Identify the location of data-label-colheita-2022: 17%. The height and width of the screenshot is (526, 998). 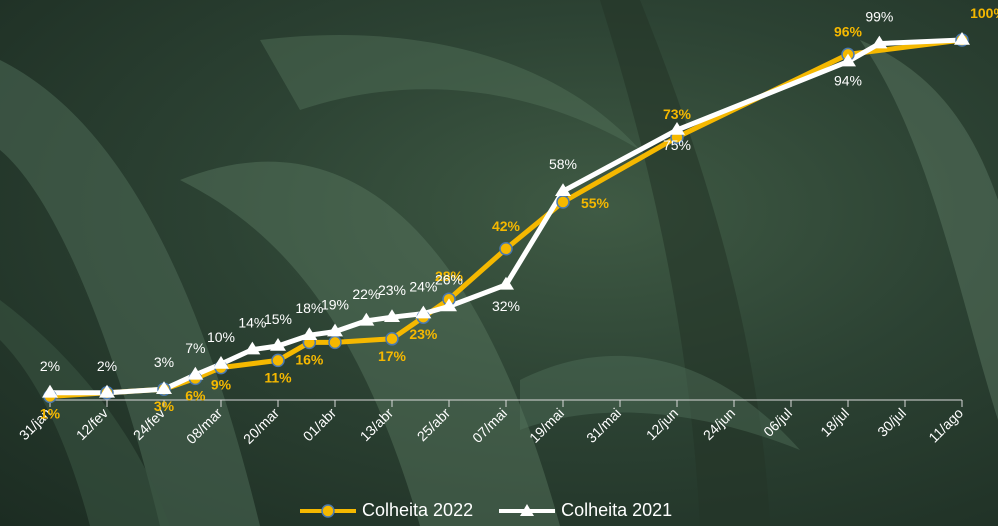
(392, 356).